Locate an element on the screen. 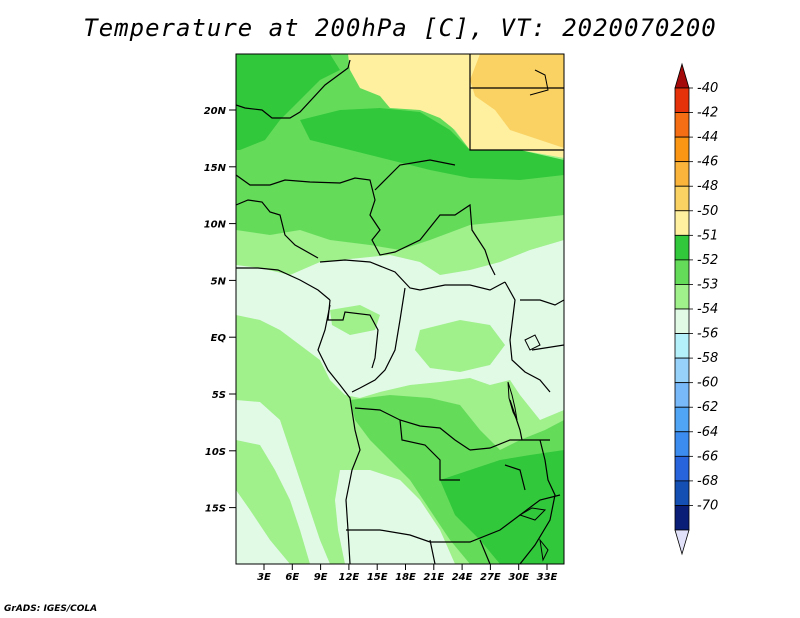 This screenshot has height=618, width=800. colorbar-label: -40 is located at coordinates (707, 88).